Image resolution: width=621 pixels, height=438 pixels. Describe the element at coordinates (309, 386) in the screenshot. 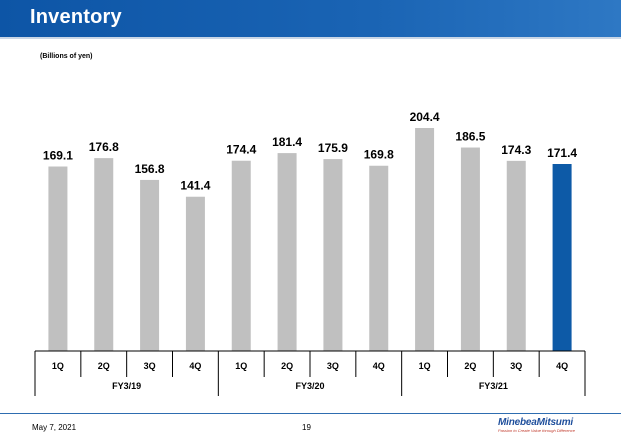

I see `group-label-1: FY3/20` at that location.